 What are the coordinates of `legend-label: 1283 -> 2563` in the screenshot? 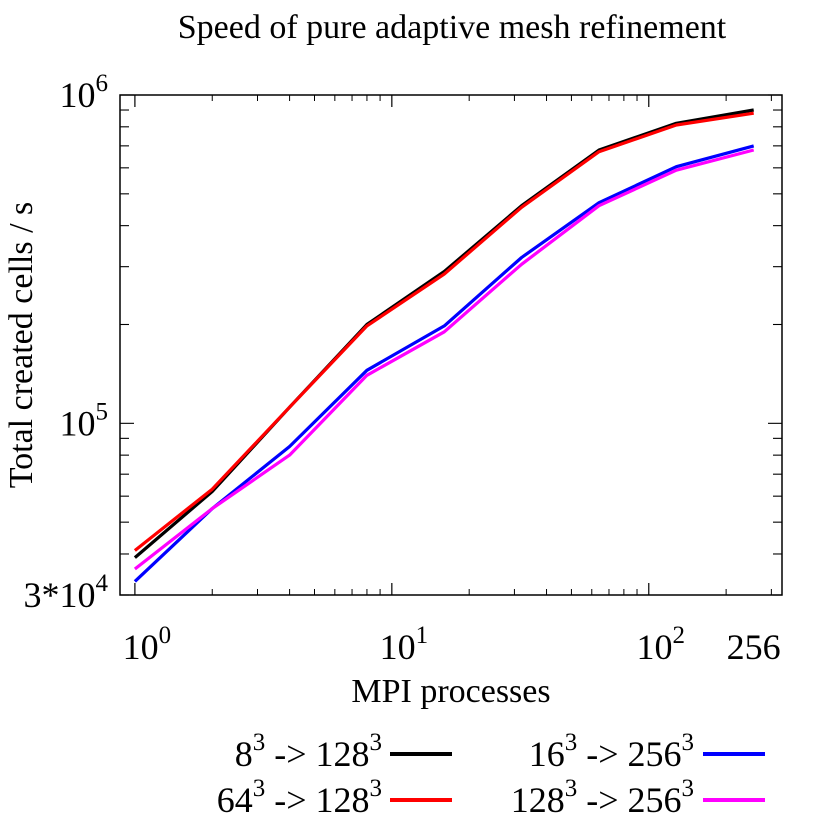 It's located at (602, 797).